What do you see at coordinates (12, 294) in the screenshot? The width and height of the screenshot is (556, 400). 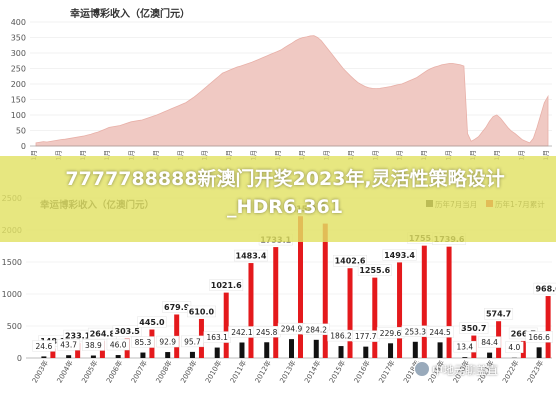 I see `bar-y-tick-label: 1000` at bounding box center [12, 294].